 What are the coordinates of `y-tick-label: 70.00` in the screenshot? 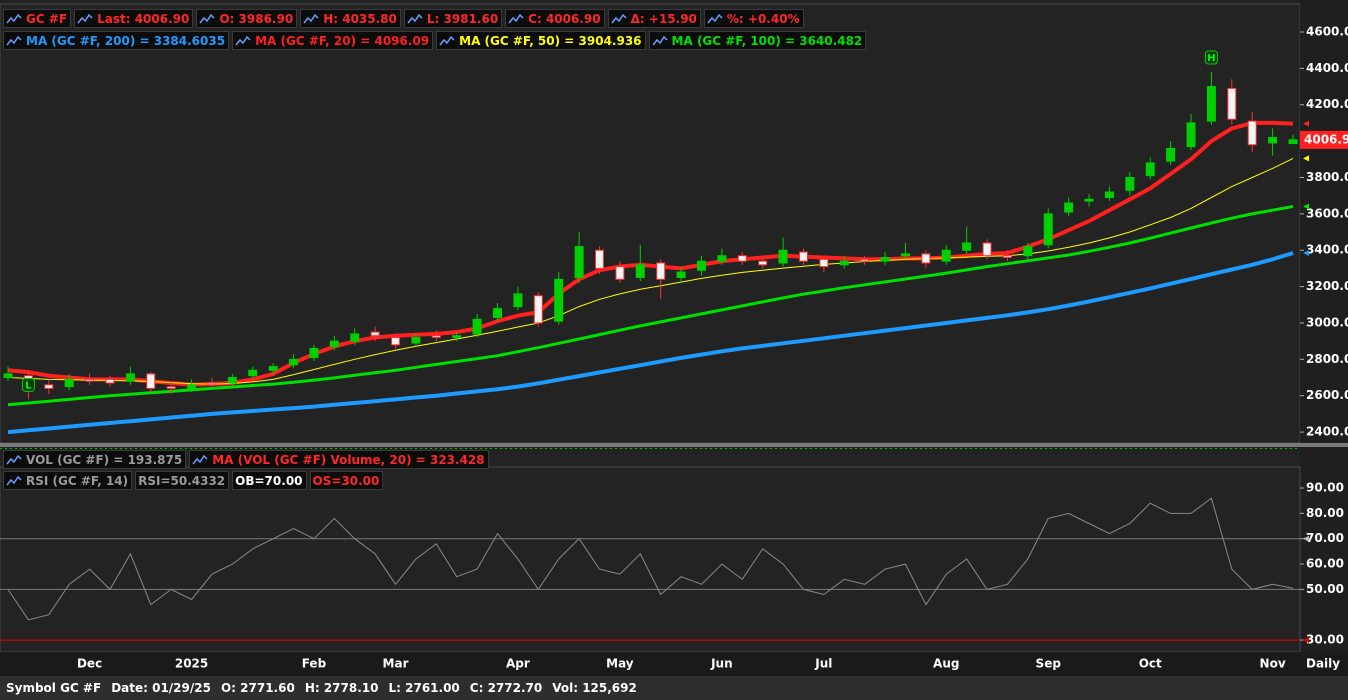 It's located at (1325, 538).